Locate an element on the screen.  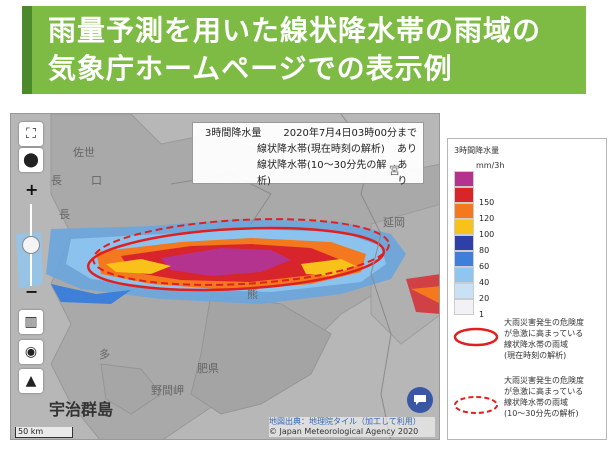
legend-tick-label: 120 is located at coordinates (487, 218).